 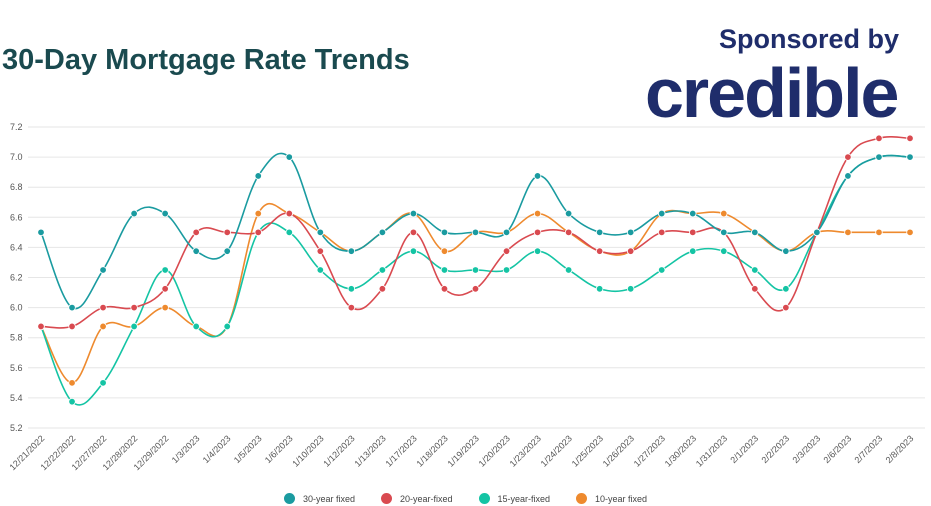 I want to click on x-tick-label: 1/18/2023, so click(x=431, y=450).